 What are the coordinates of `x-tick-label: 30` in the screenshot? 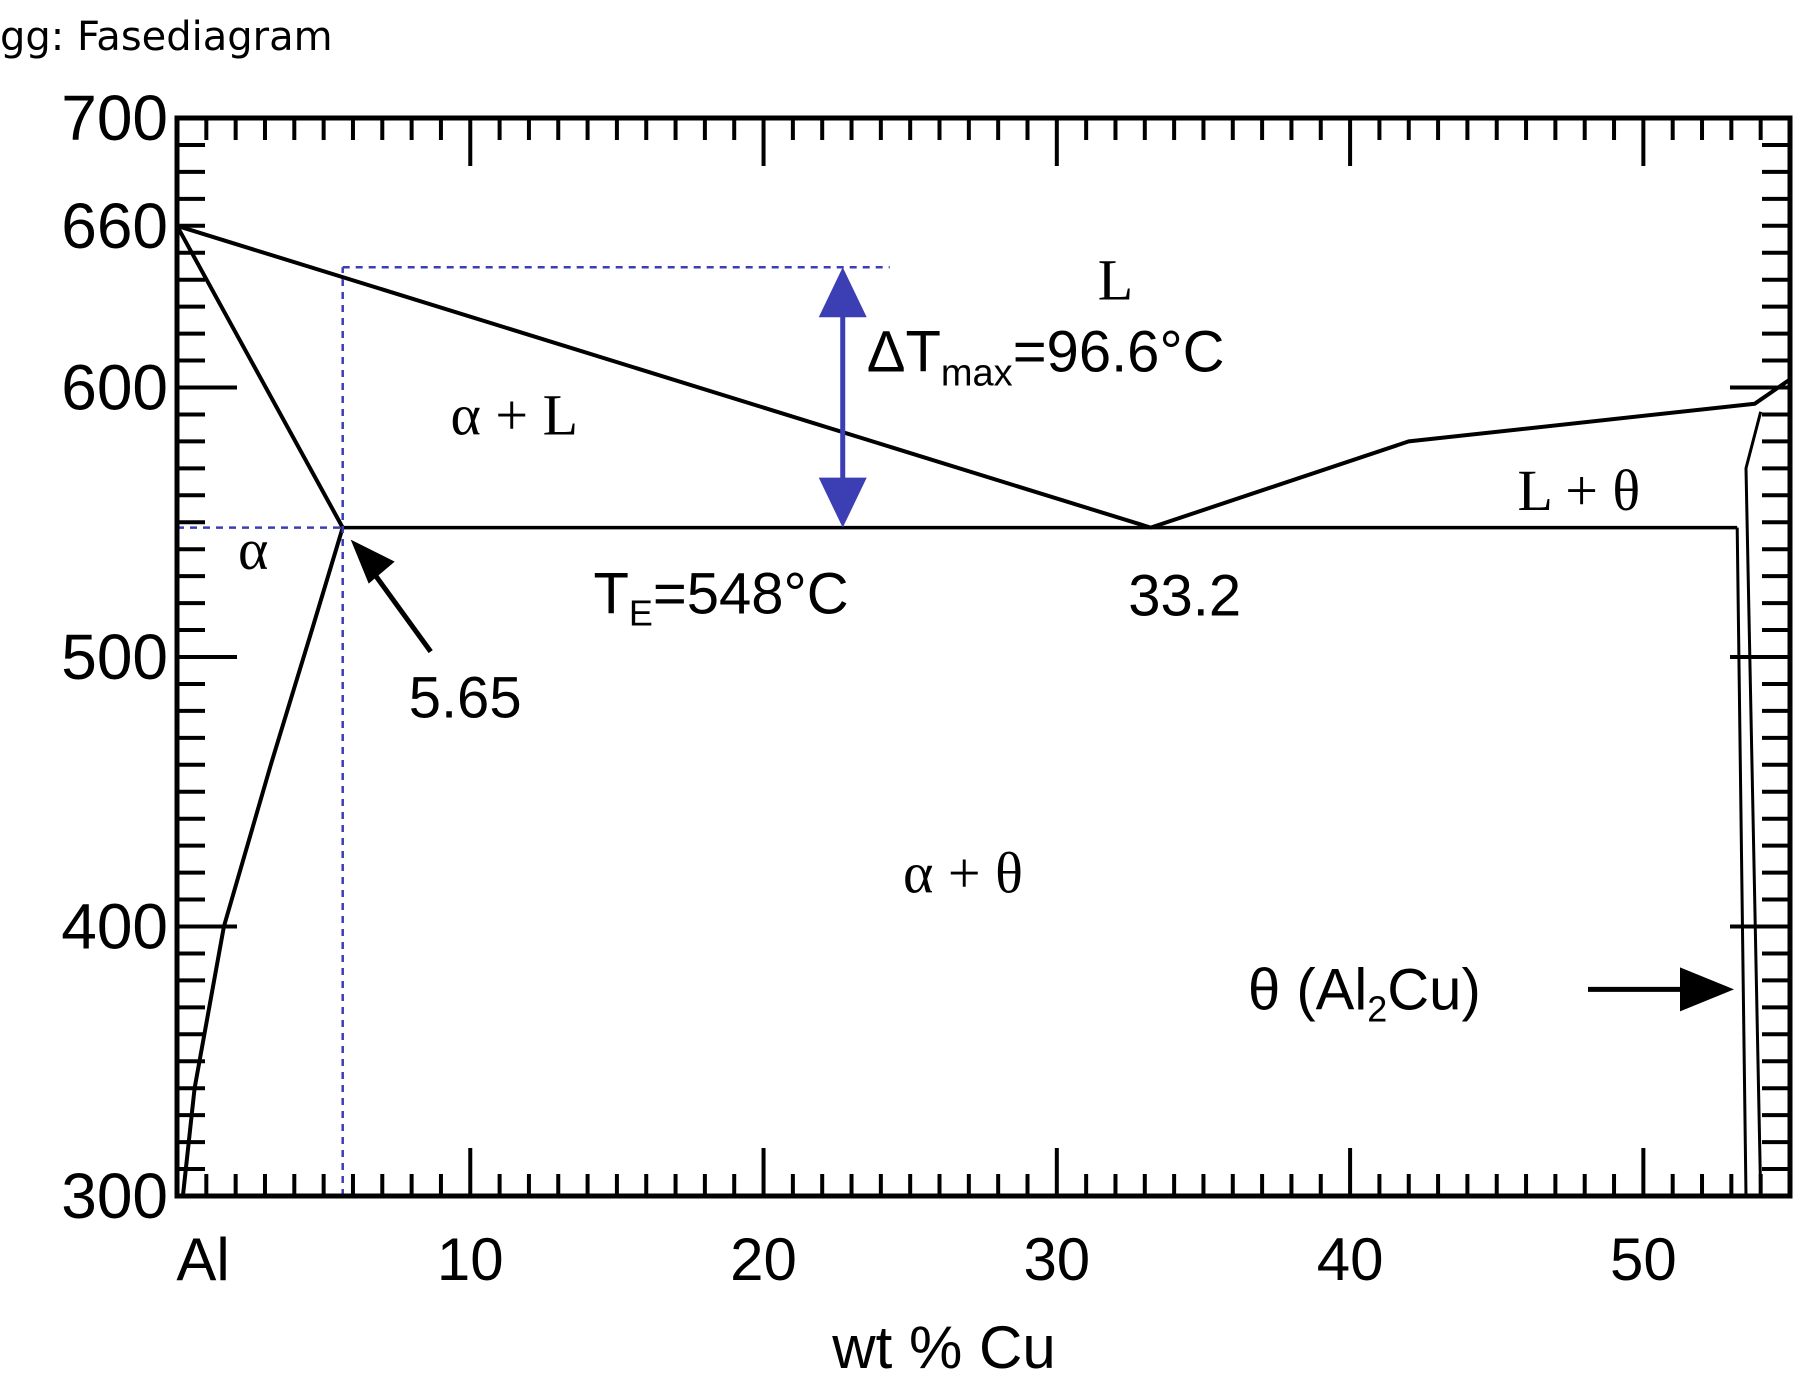 It's located at (1056, 1259).